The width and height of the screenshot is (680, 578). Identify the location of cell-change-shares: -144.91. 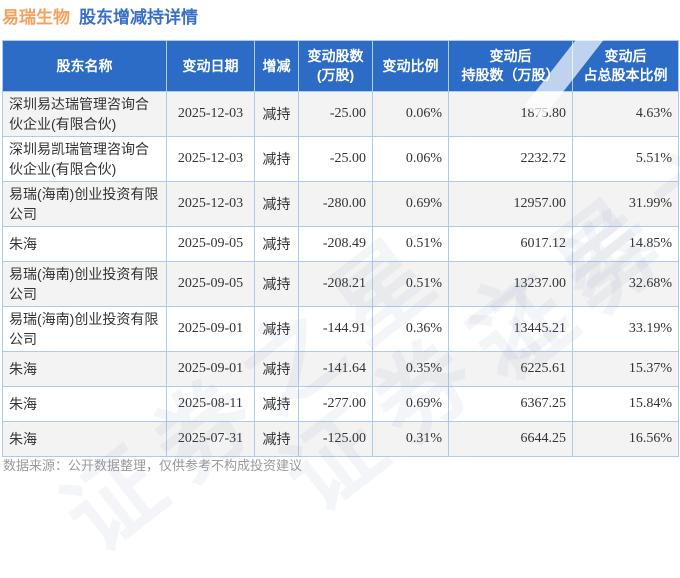
(335, 329).